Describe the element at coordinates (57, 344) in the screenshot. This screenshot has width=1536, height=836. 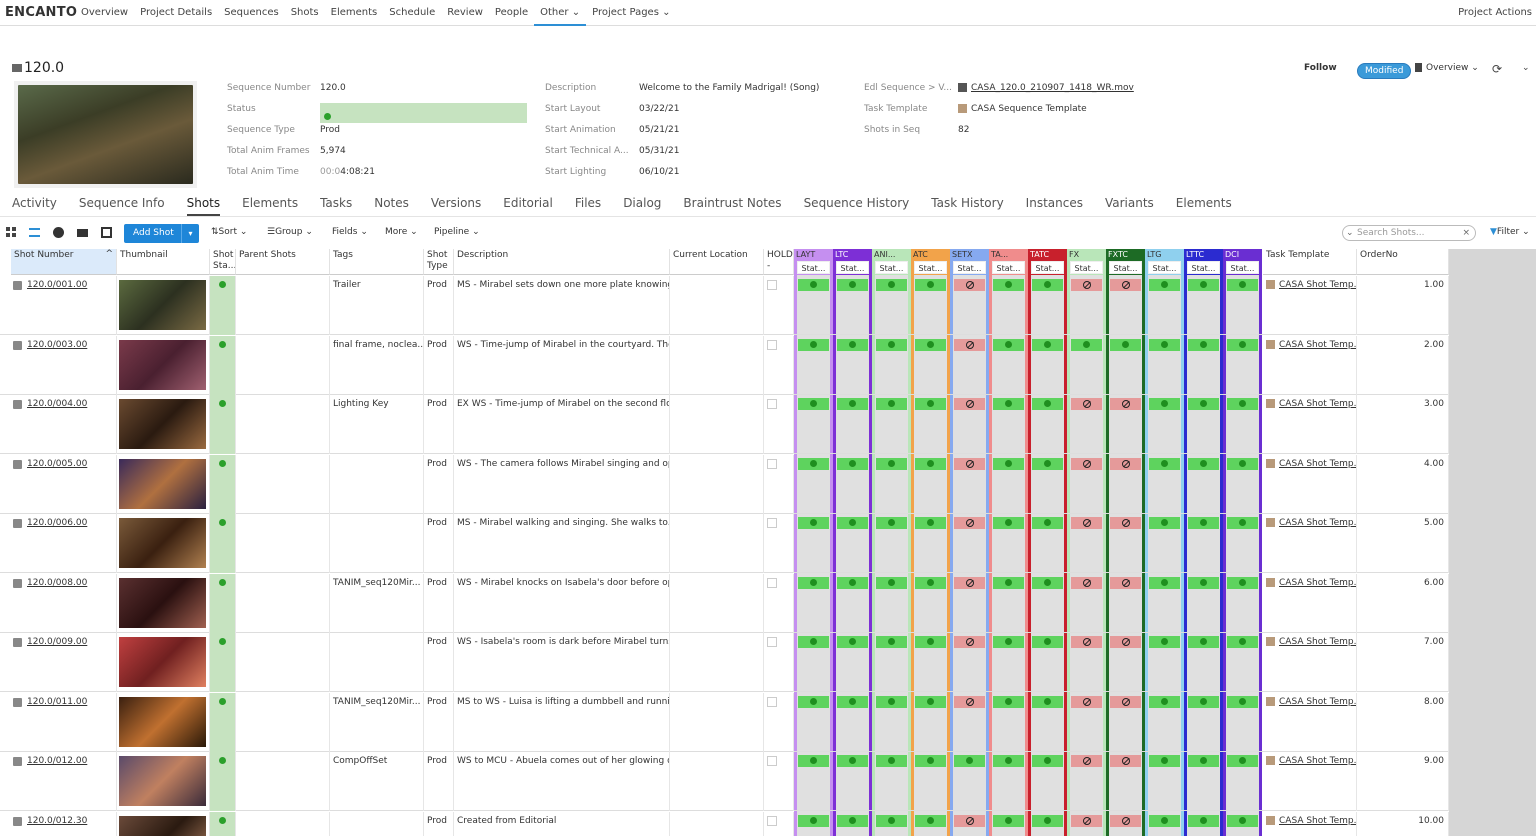
I see `shot-number-link: 120.0/003.00` at that location.